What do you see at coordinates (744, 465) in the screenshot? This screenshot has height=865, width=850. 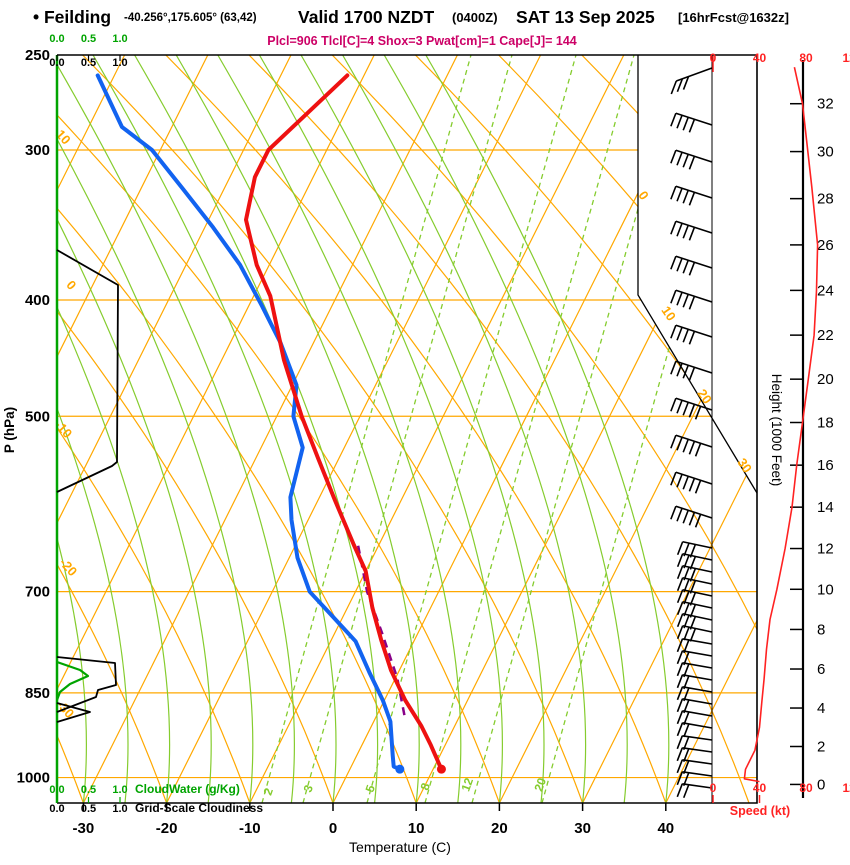 I see `isotherm-label: 30` at bounding box center [744, 465].